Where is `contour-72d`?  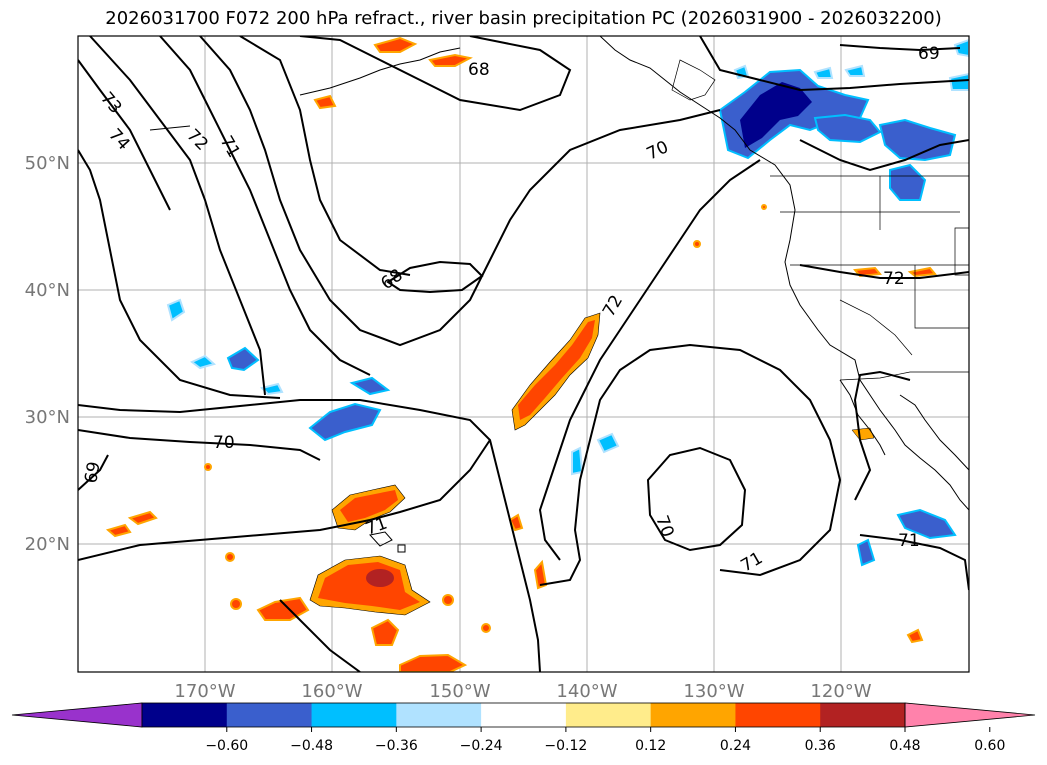 contour-72d is located at coordinates (884, 271).